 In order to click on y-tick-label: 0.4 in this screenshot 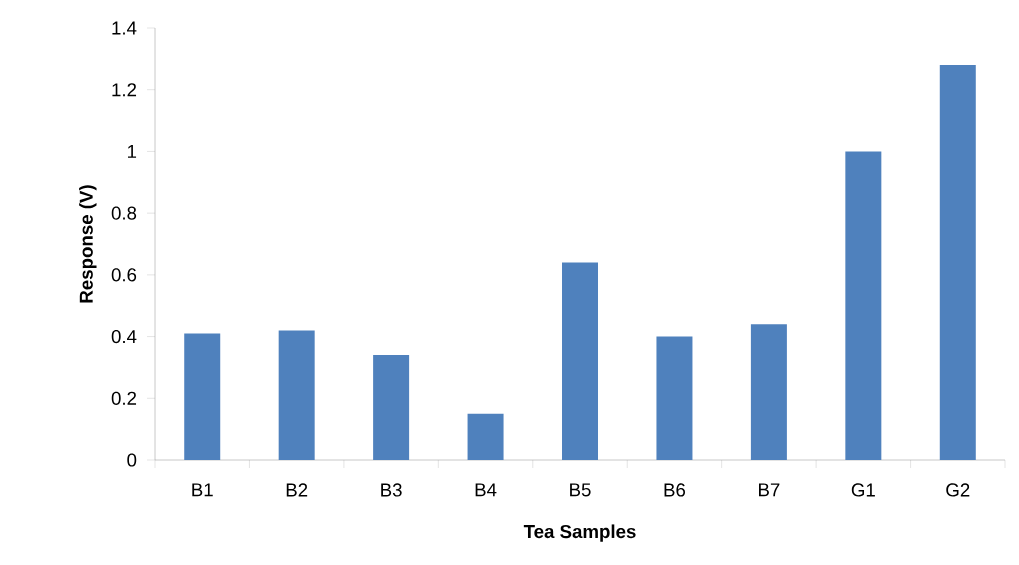, I will do `click(124, 336)`.